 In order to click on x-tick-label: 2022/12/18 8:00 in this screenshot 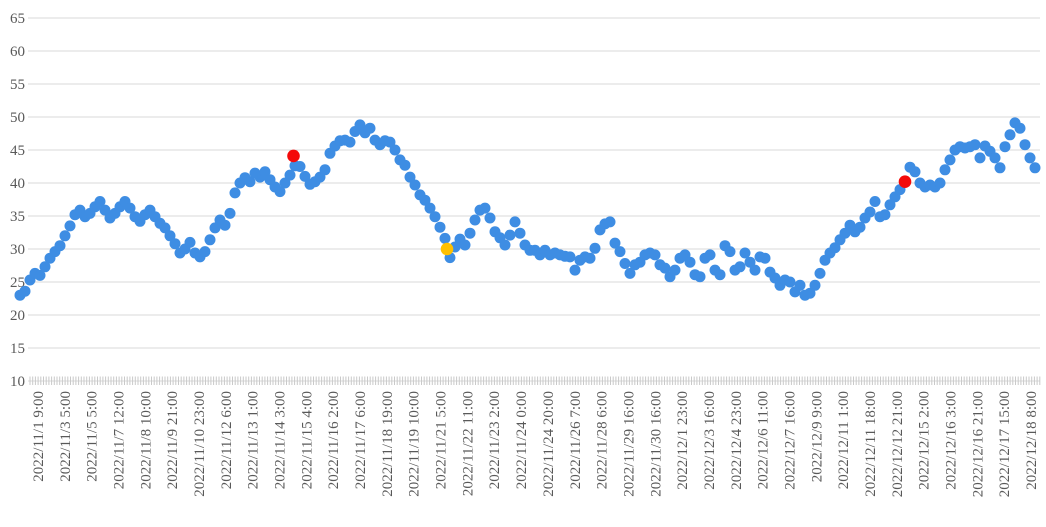, I will do `click(1032, 440)`.